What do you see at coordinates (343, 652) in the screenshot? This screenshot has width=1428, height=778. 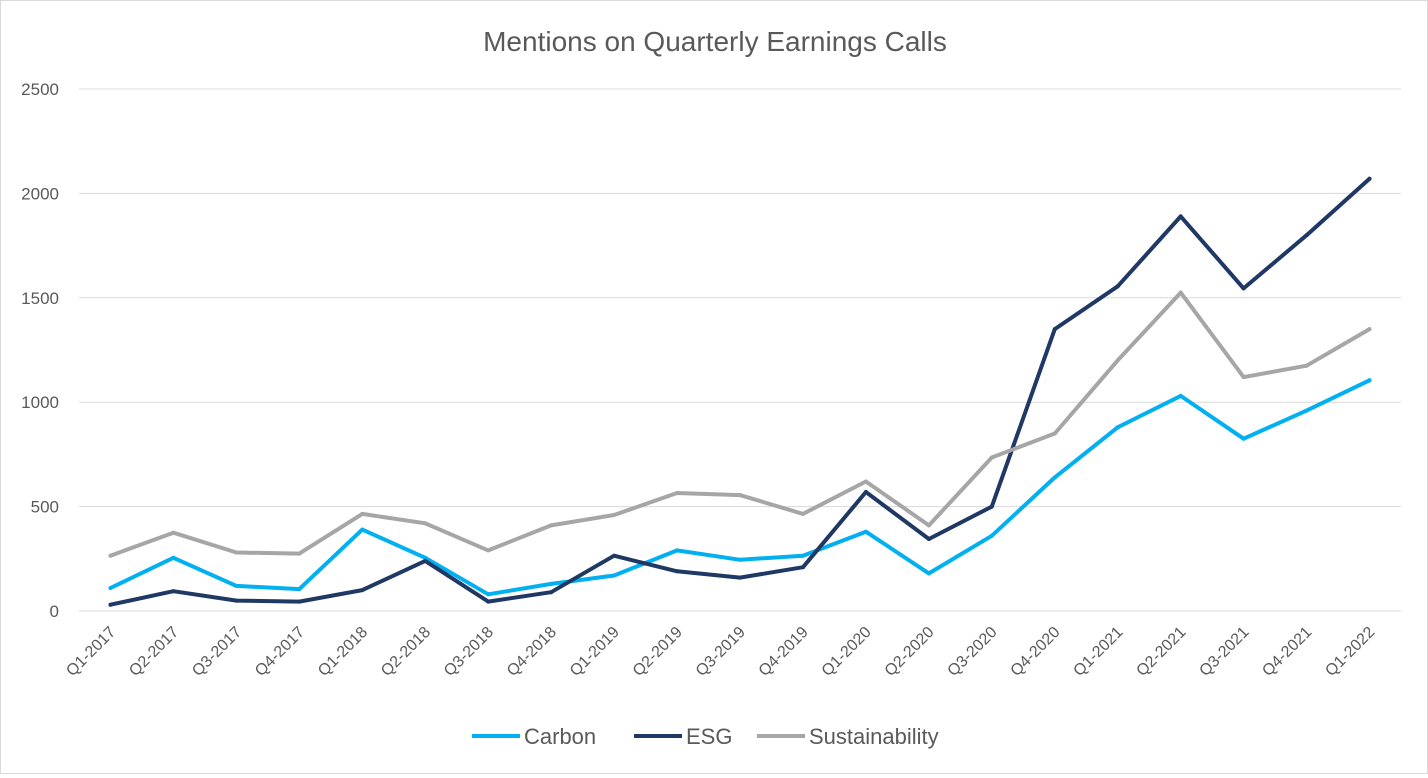 I see `x-tick-label: Q1-2018` at bounding box center [343, 652].